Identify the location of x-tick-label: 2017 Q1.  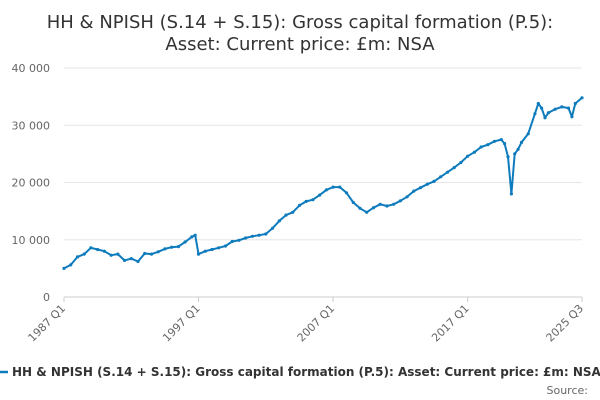
(450, 323).